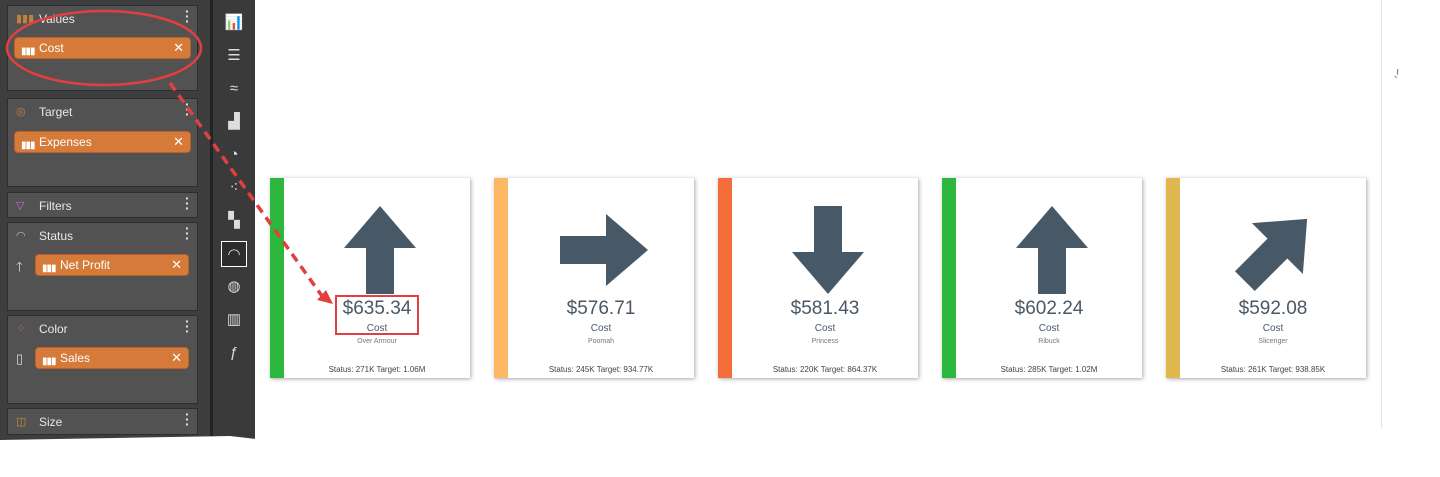 This screenshot has height=477, width=1440. Describe the element at coordinates (234, 352) in the screenshot. I see `formula-chart-icon: ƒ` at that location.